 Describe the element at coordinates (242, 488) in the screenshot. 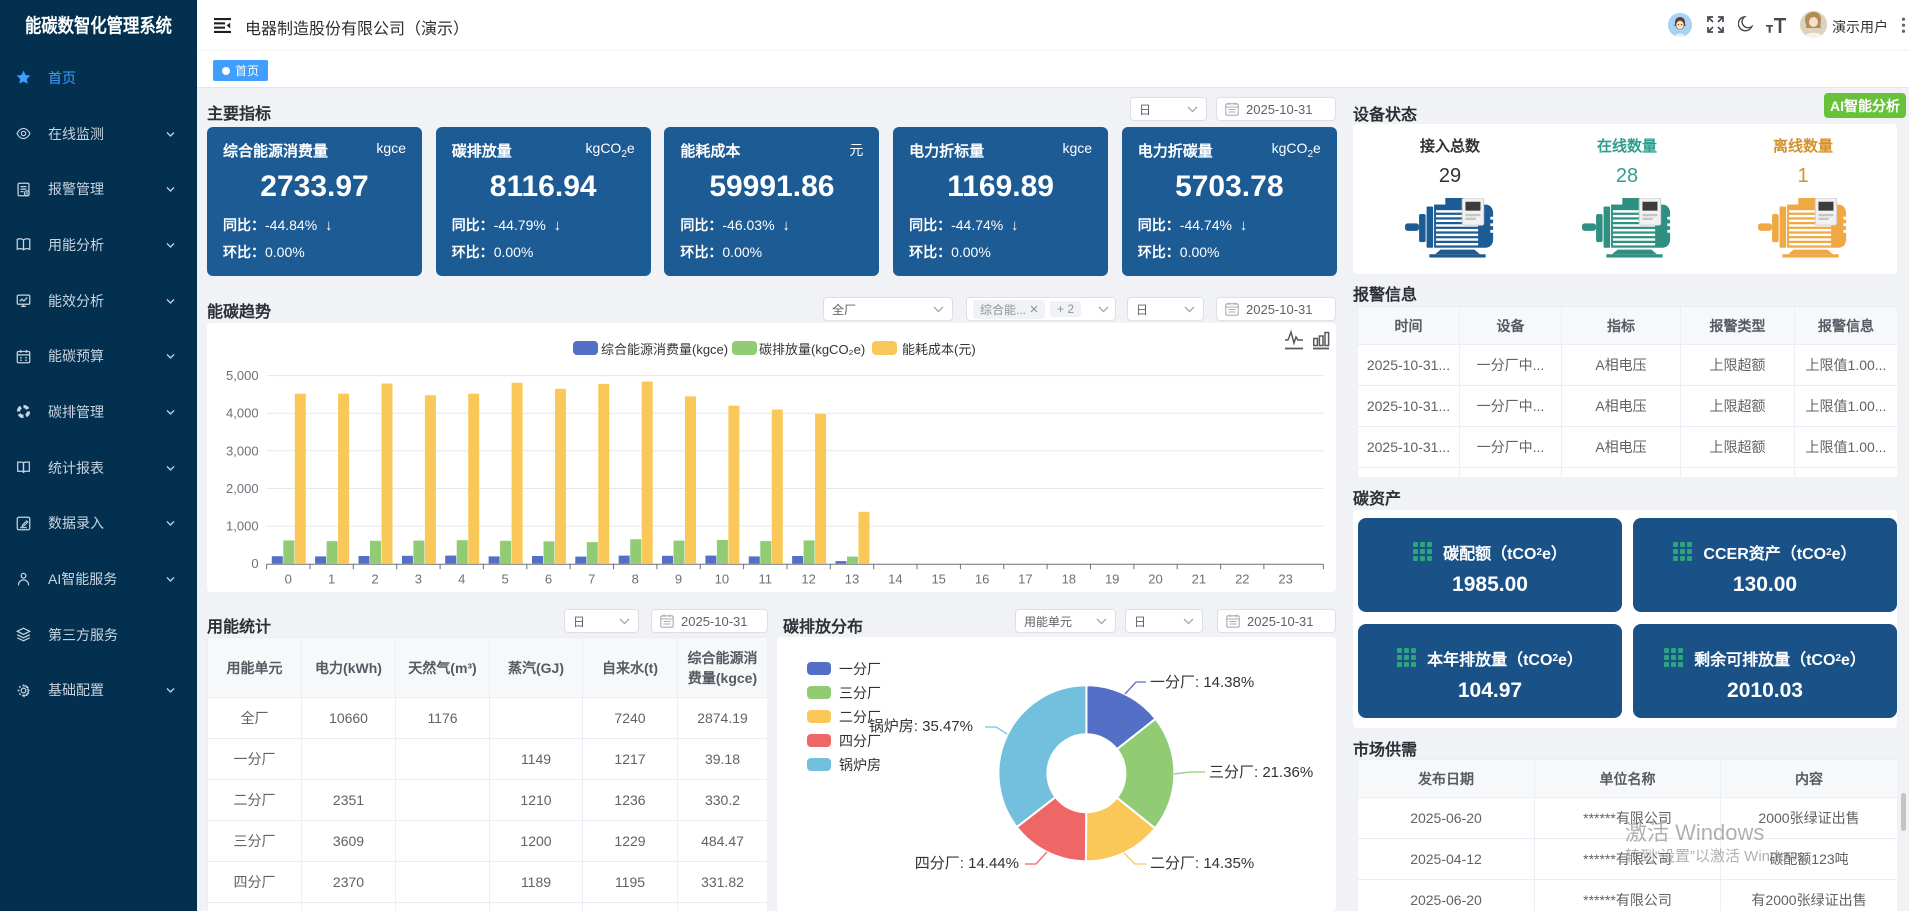

I see `svg-text: 2,000` at that location.